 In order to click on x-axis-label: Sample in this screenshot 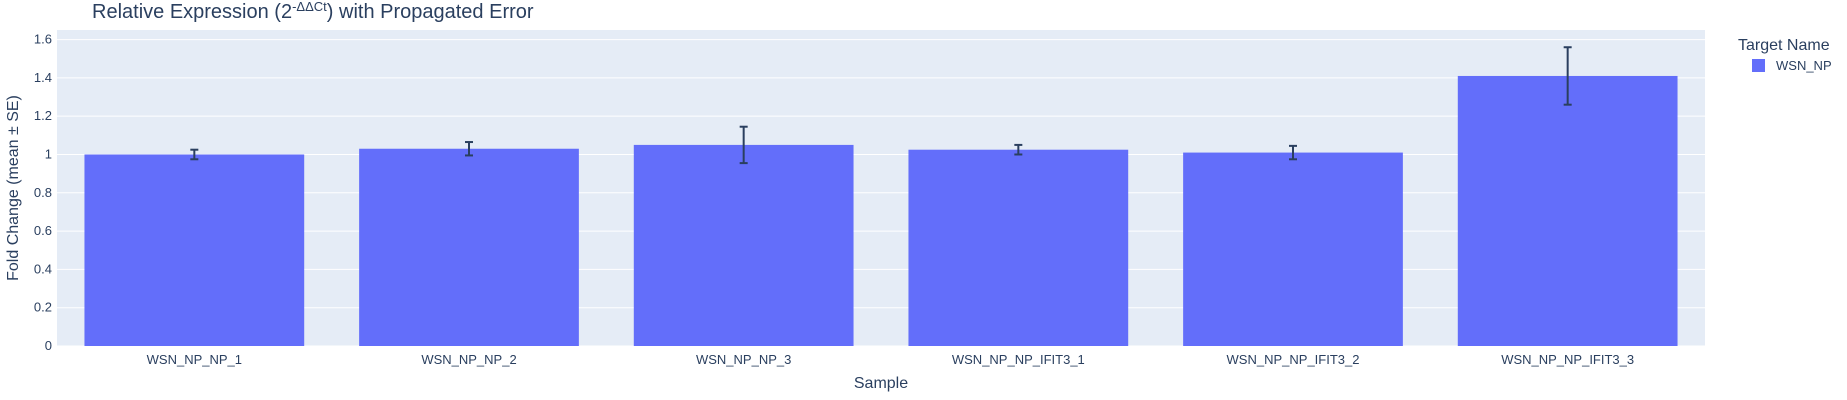, I will do `click(881, 383)`.